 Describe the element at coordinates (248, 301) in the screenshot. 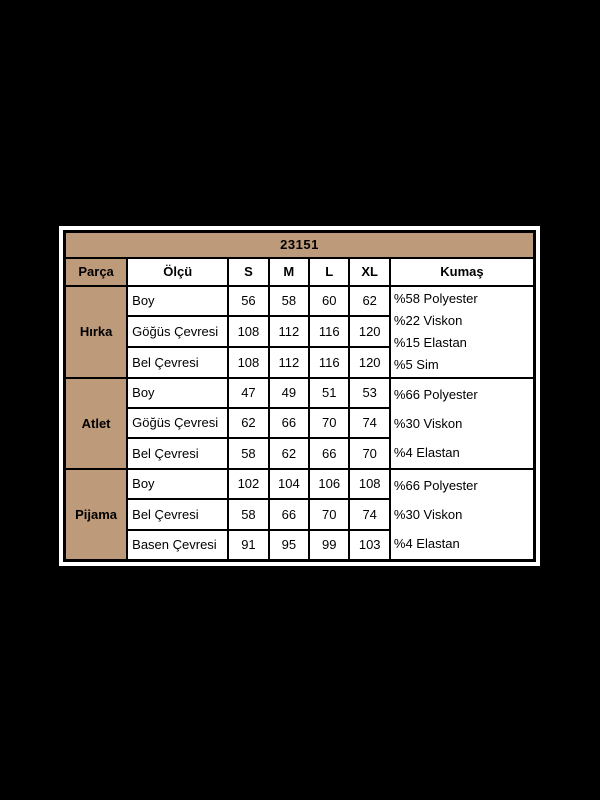

I see `size-value: 56` at that location.